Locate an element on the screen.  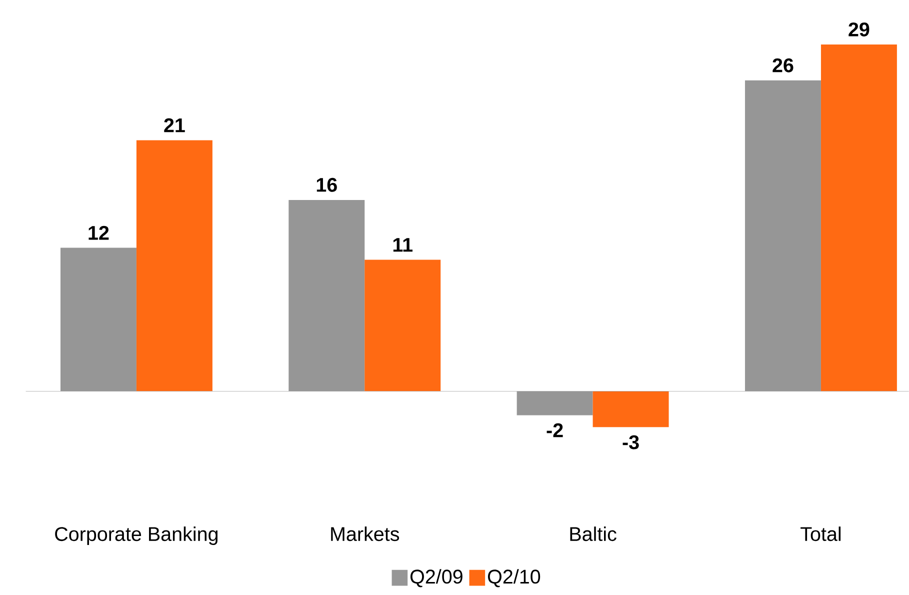
x-tick-label: Markets is located at coordinates (365, 534).